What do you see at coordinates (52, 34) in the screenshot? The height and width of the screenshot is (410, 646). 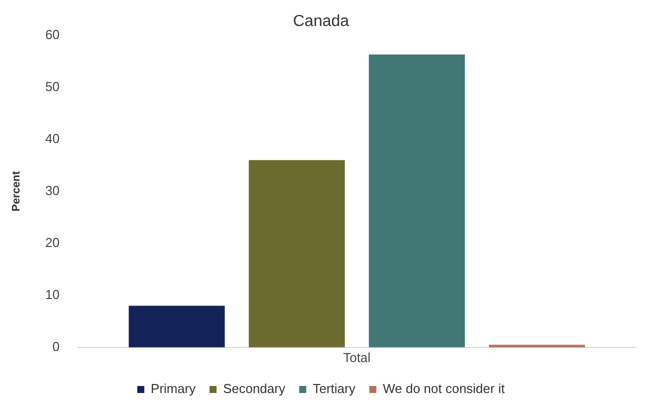 I see `y-tick-label: 60` at bounding box center [52, 34].